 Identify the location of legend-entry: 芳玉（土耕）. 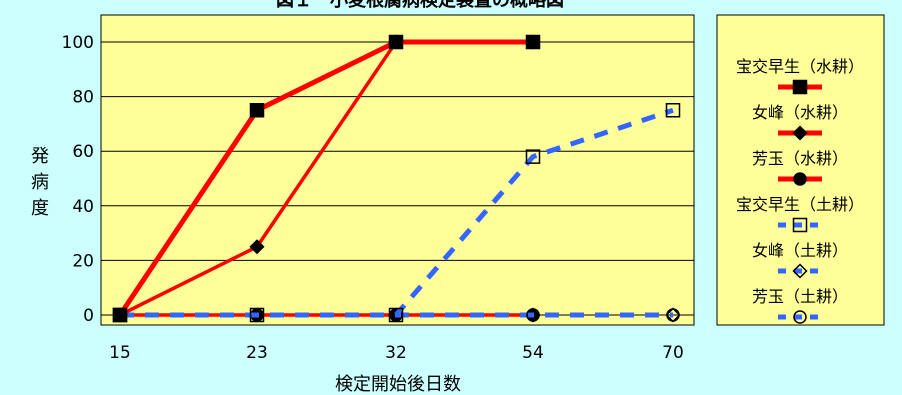
(800, 305).